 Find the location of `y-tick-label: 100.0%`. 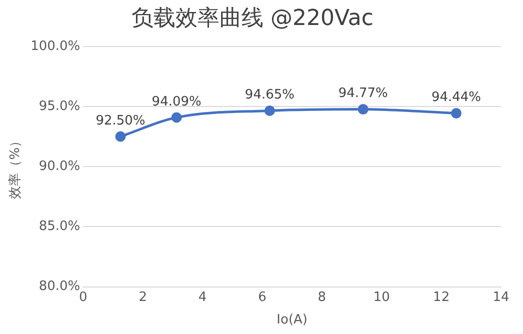

y-tick-label: 100.0% is located at coordinates (55, 46).